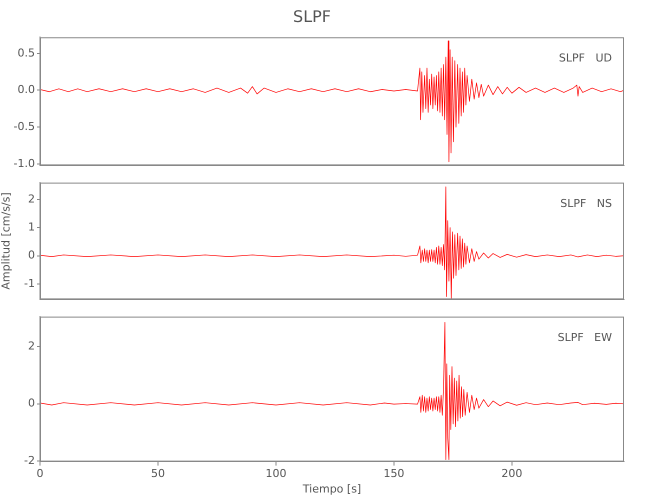  I want to click on y-tick-label: -0.5, so click(24, 126).